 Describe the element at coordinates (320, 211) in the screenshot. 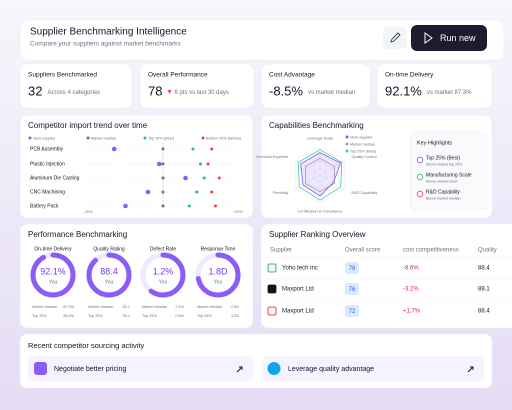

I see `radar-axis-label: Certification & Compliance` at that location.